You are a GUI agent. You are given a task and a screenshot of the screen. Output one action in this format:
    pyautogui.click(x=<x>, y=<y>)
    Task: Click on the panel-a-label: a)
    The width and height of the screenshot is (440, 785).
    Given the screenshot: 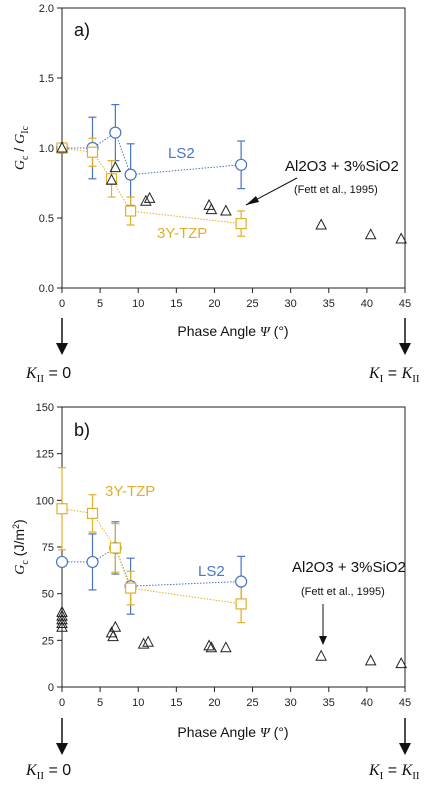 What is the action you would take?
    pyautogui.click(x=82, y=30)
    